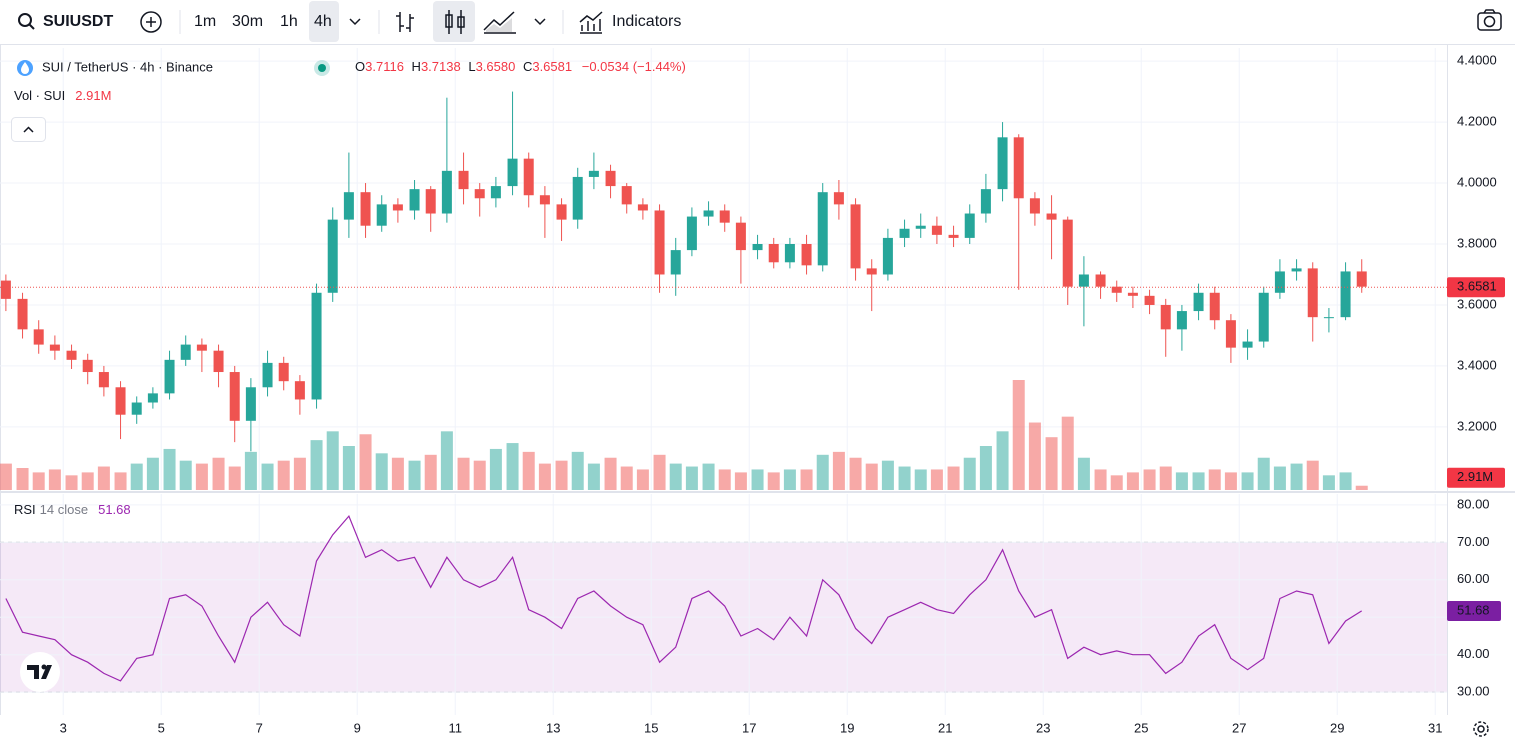 The width and height of the screenshot is (1515, 744). Describe the element at coordinates (360, 66) in the screenshot. I see `legend-key: O` at that location.